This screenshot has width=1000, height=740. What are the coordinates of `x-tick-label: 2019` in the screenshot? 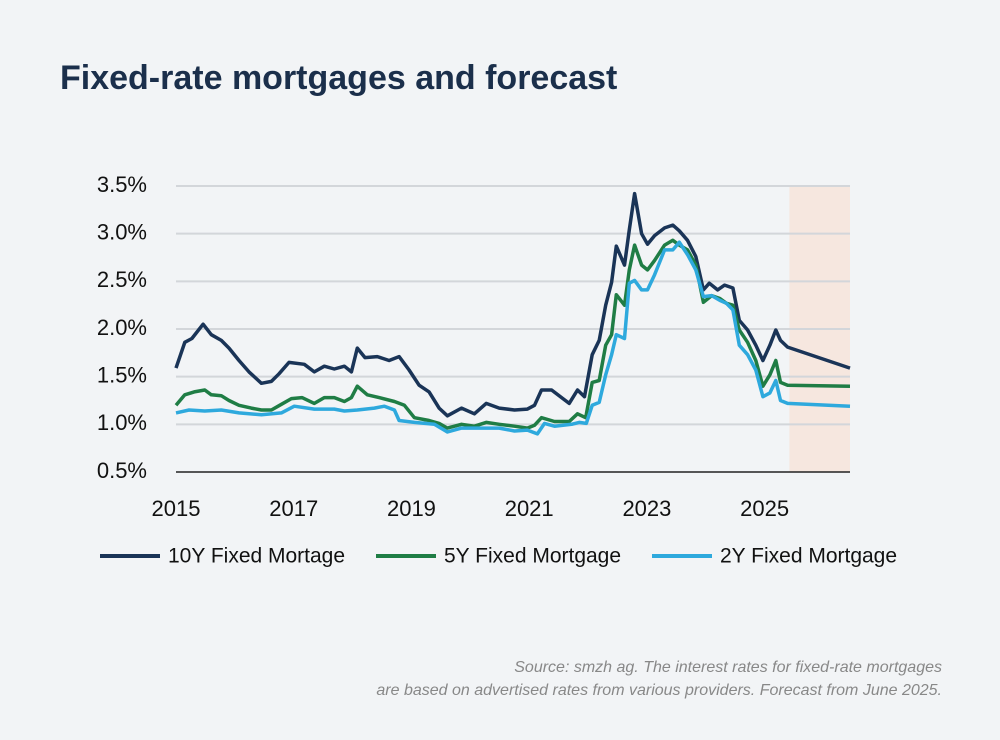 It's located at (411, 508).